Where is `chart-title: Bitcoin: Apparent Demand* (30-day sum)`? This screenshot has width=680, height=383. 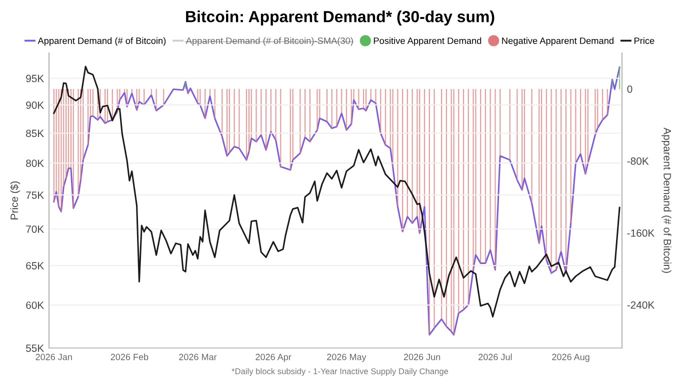 chart-title: Bitcoin: Apparent Demand* (30-day sum) is located at coordinates (340, 18).